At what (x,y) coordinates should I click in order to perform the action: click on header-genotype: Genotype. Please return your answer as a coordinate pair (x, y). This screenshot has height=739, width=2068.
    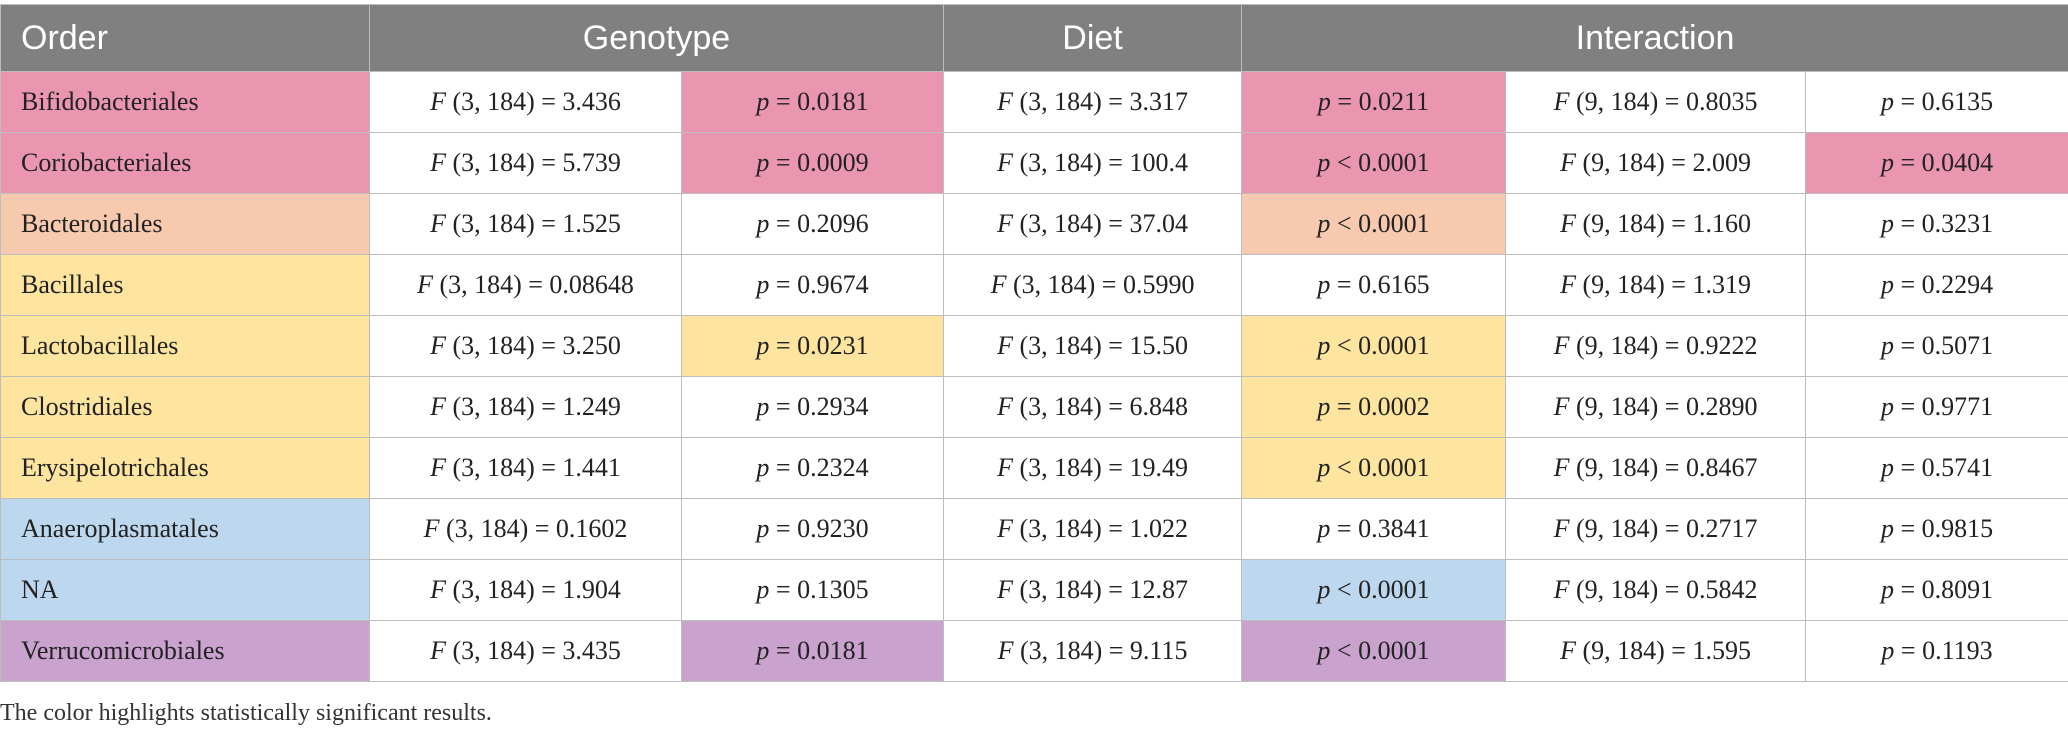
    Looking at the image, I should click on (656, 38).